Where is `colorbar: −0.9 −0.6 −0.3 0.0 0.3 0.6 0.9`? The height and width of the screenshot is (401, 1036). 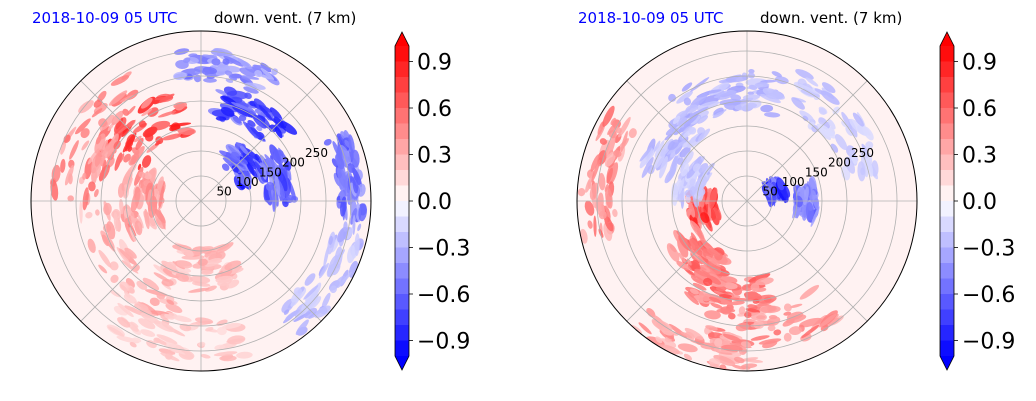
colorbar: −0.9 −0.6 −0.3 0.0 0.3 0.6 0.9 is located at coordinates (977, 201).